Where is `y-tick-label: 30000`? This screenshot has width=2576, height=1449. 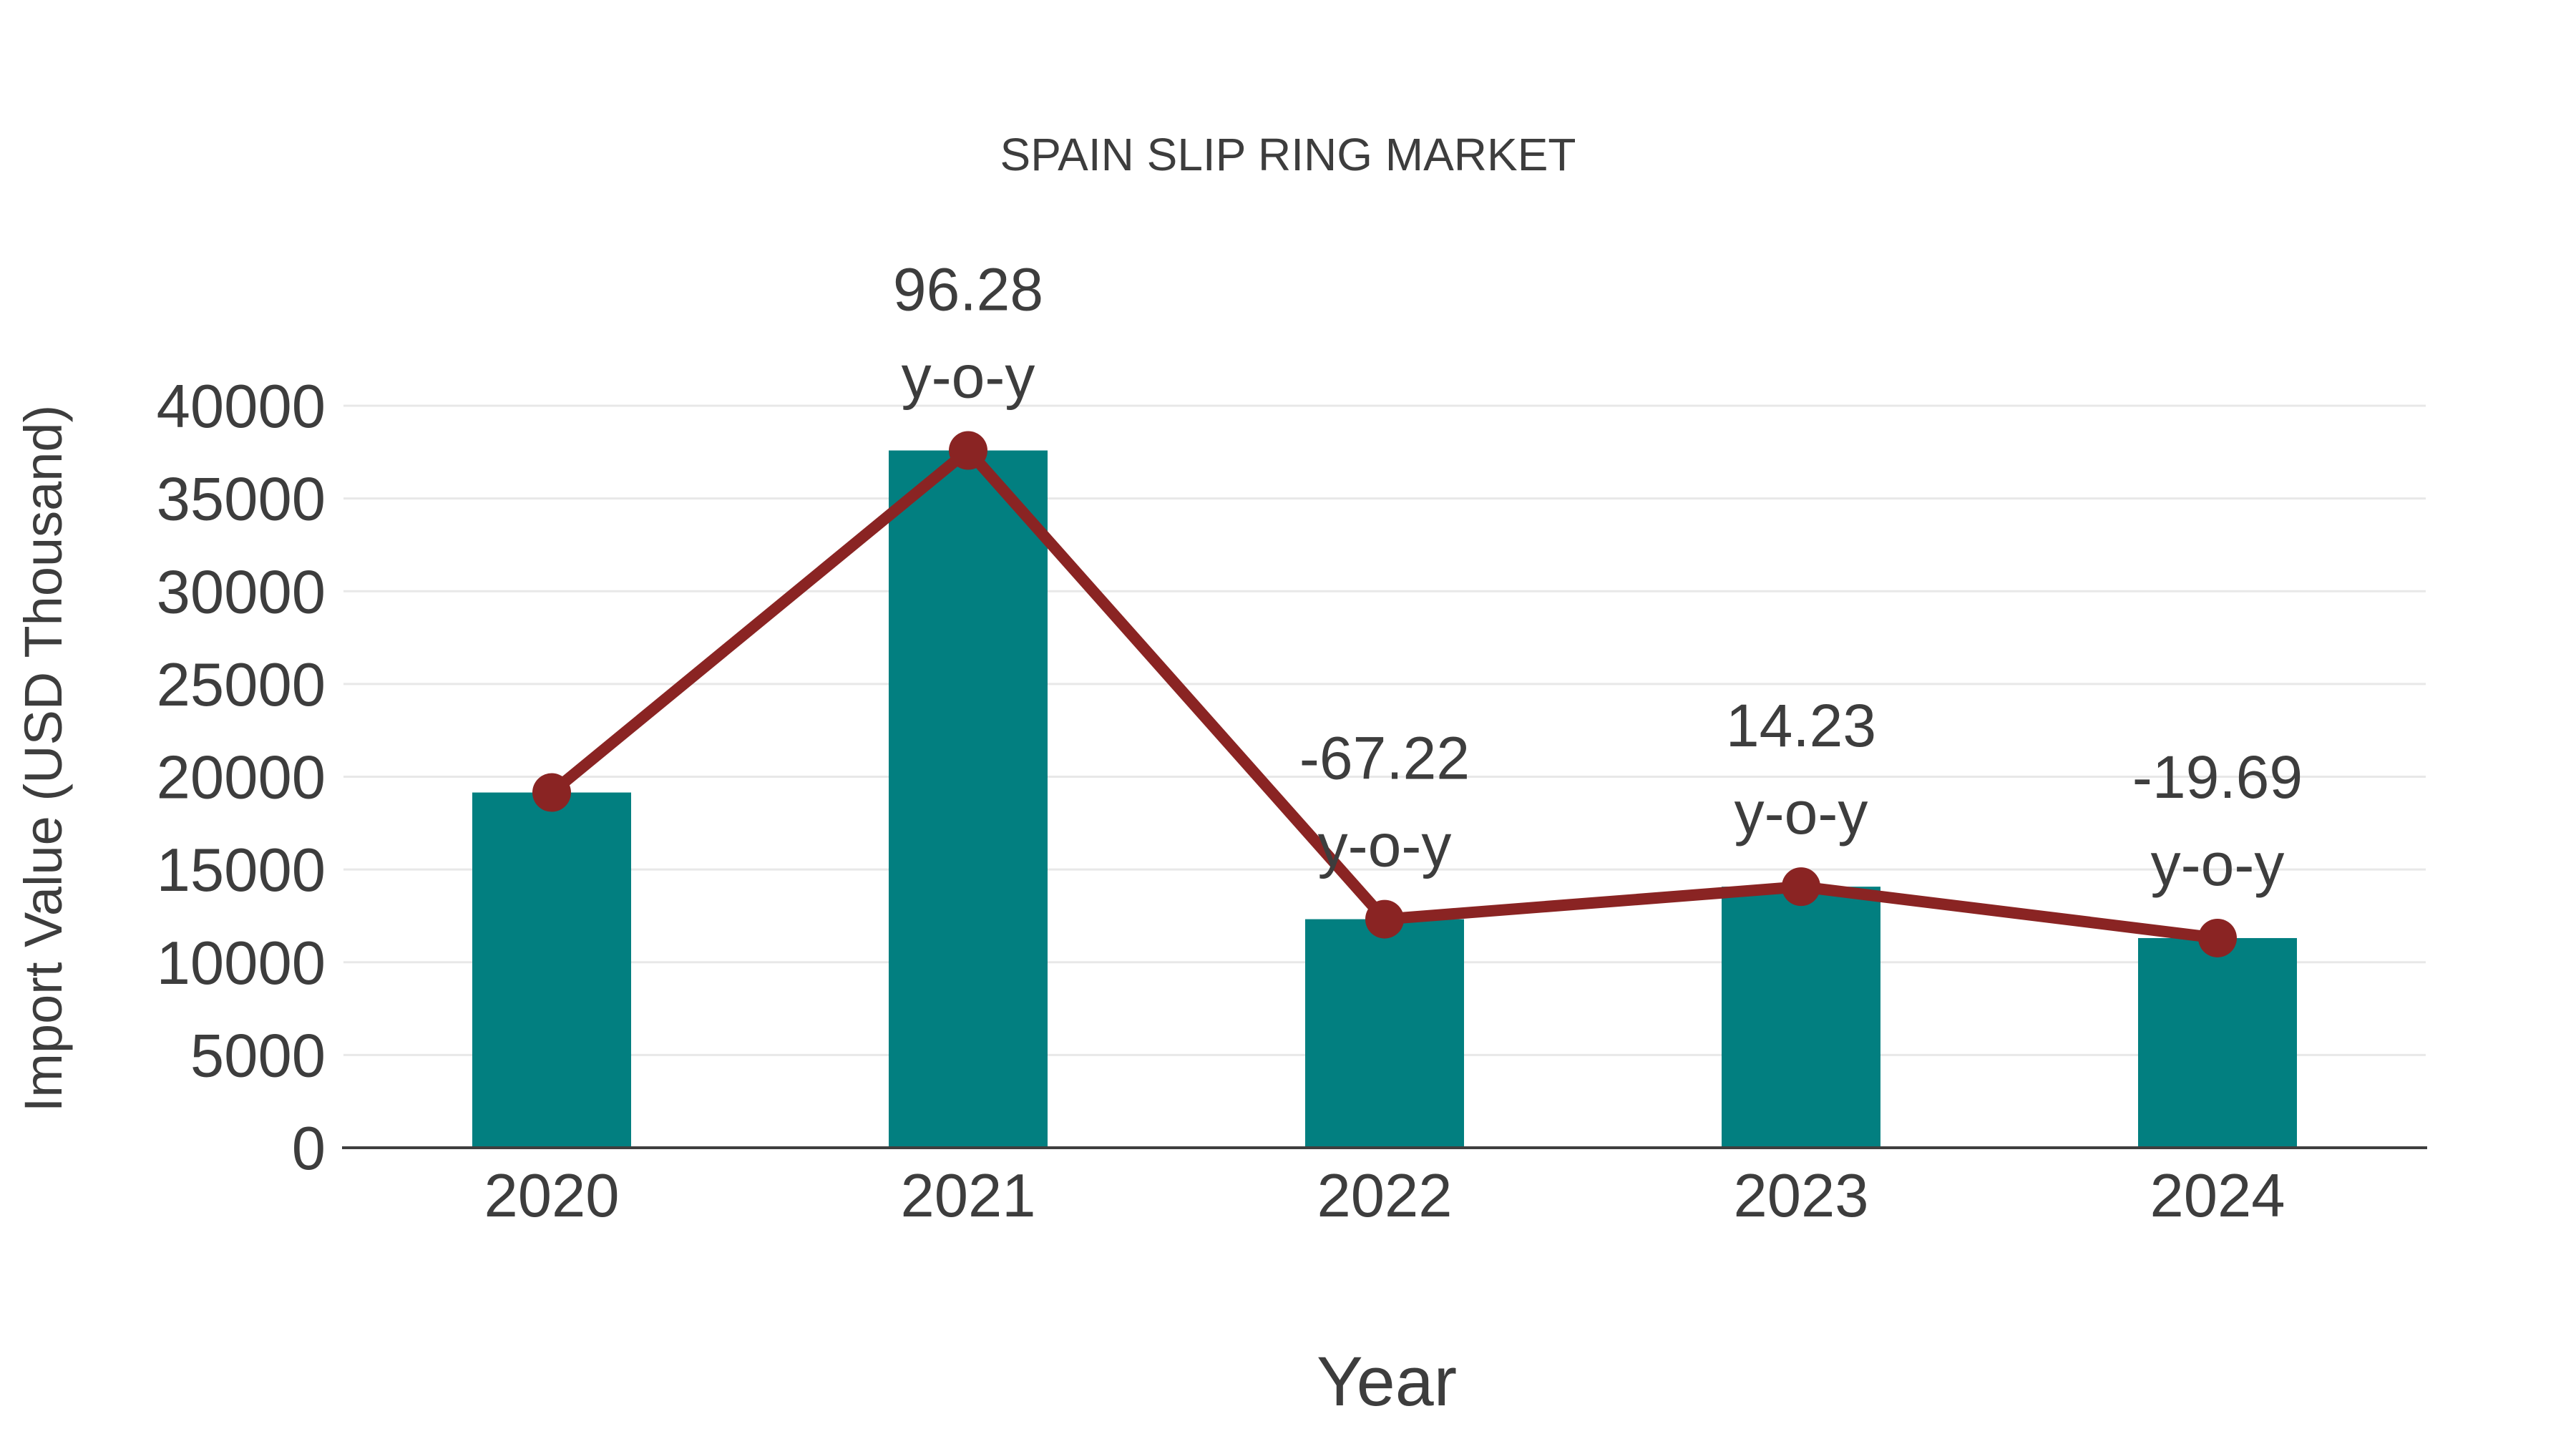
y-tick-label: 30000 is located at coordinates (241, 592).